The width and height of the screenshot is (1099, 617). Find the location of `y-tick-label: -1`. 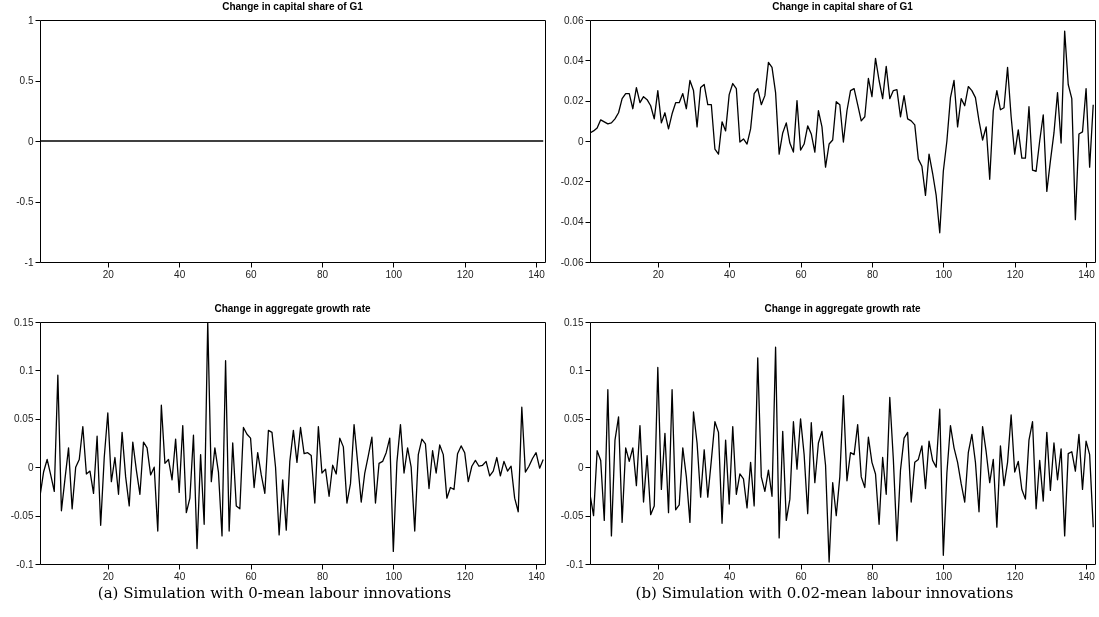

y-tick-label: -1 is located at coordinates (29, 262).